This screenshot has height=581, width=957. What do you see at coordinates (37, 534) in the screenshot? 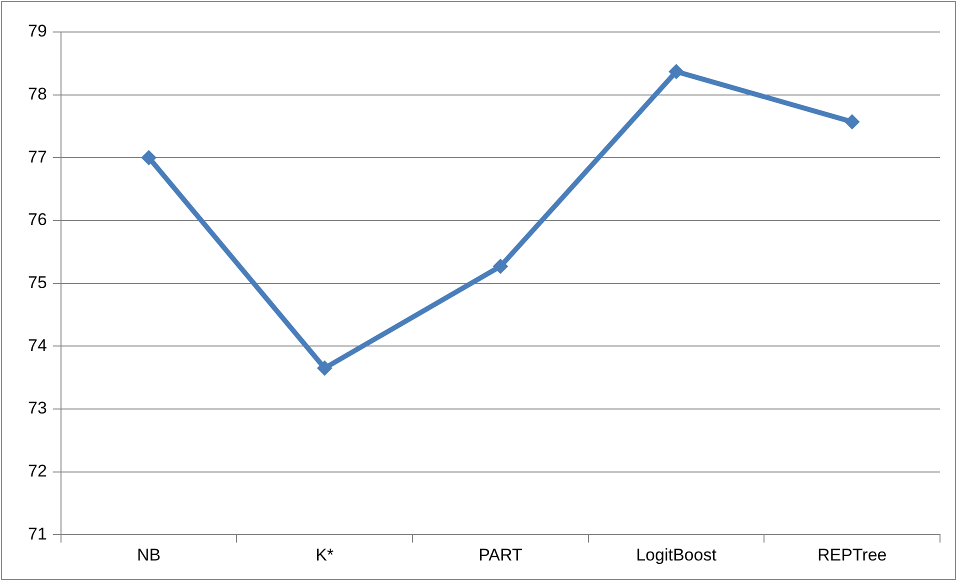
I see `y-tick-label: 71` at bounding box center [37, 534].